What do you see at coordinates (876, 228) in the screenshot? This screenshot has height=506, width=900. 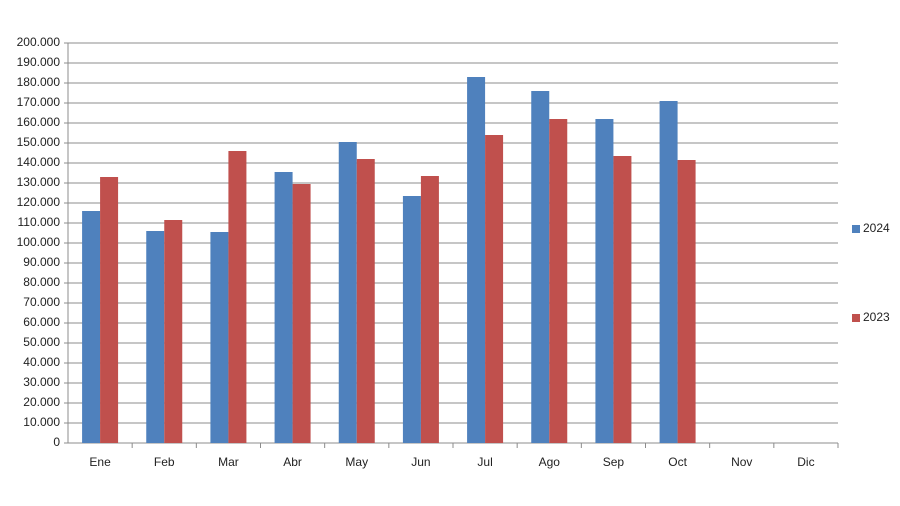 I see `legend-label: 2024` at bounding box center [876, 228].